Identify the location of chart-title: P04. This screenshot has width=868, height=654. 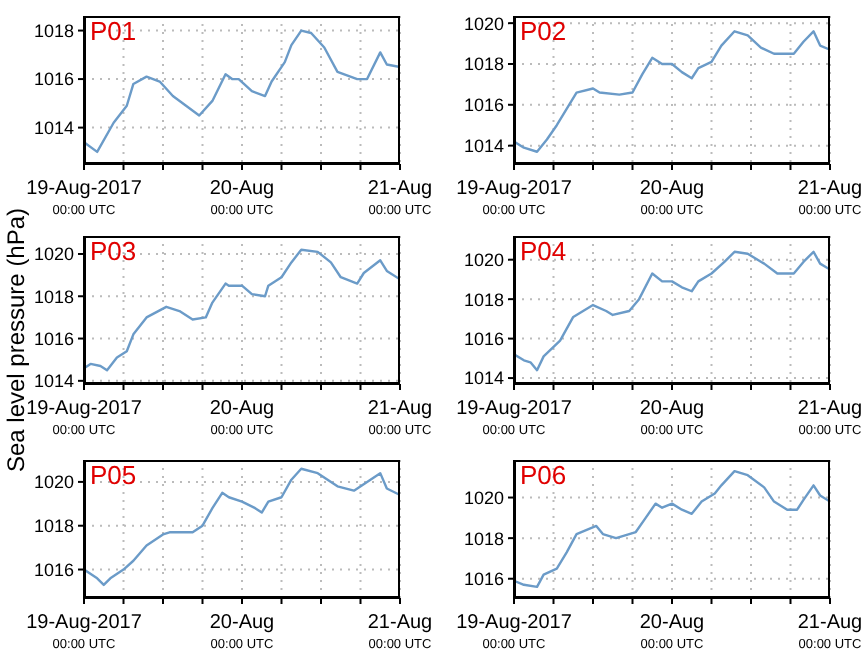
(543, 251).